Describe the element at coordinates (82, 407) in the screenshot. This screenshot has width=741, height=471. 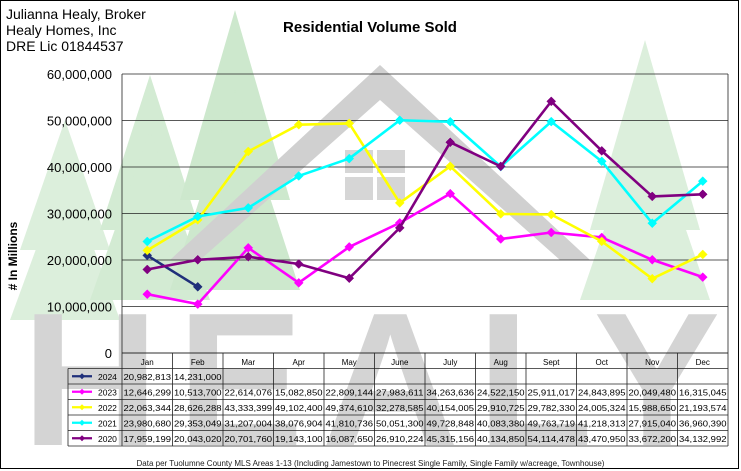
I see `legend-marker-2022` at that location.